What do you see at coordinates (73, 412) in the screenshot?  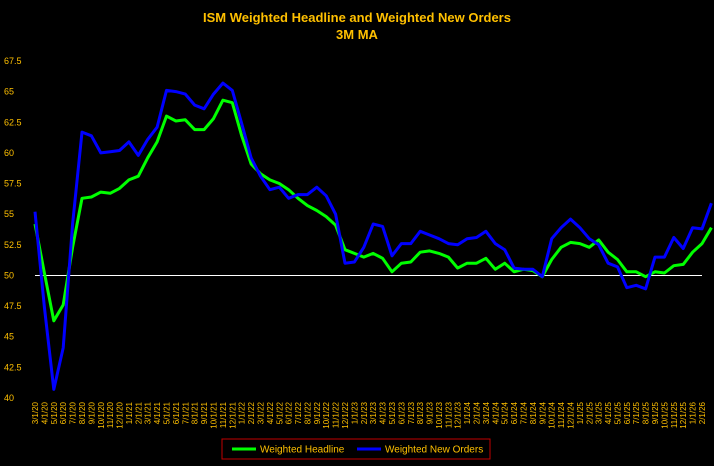 I see `x-tick-label: 7/1/20` at bounding box center [73, 412].